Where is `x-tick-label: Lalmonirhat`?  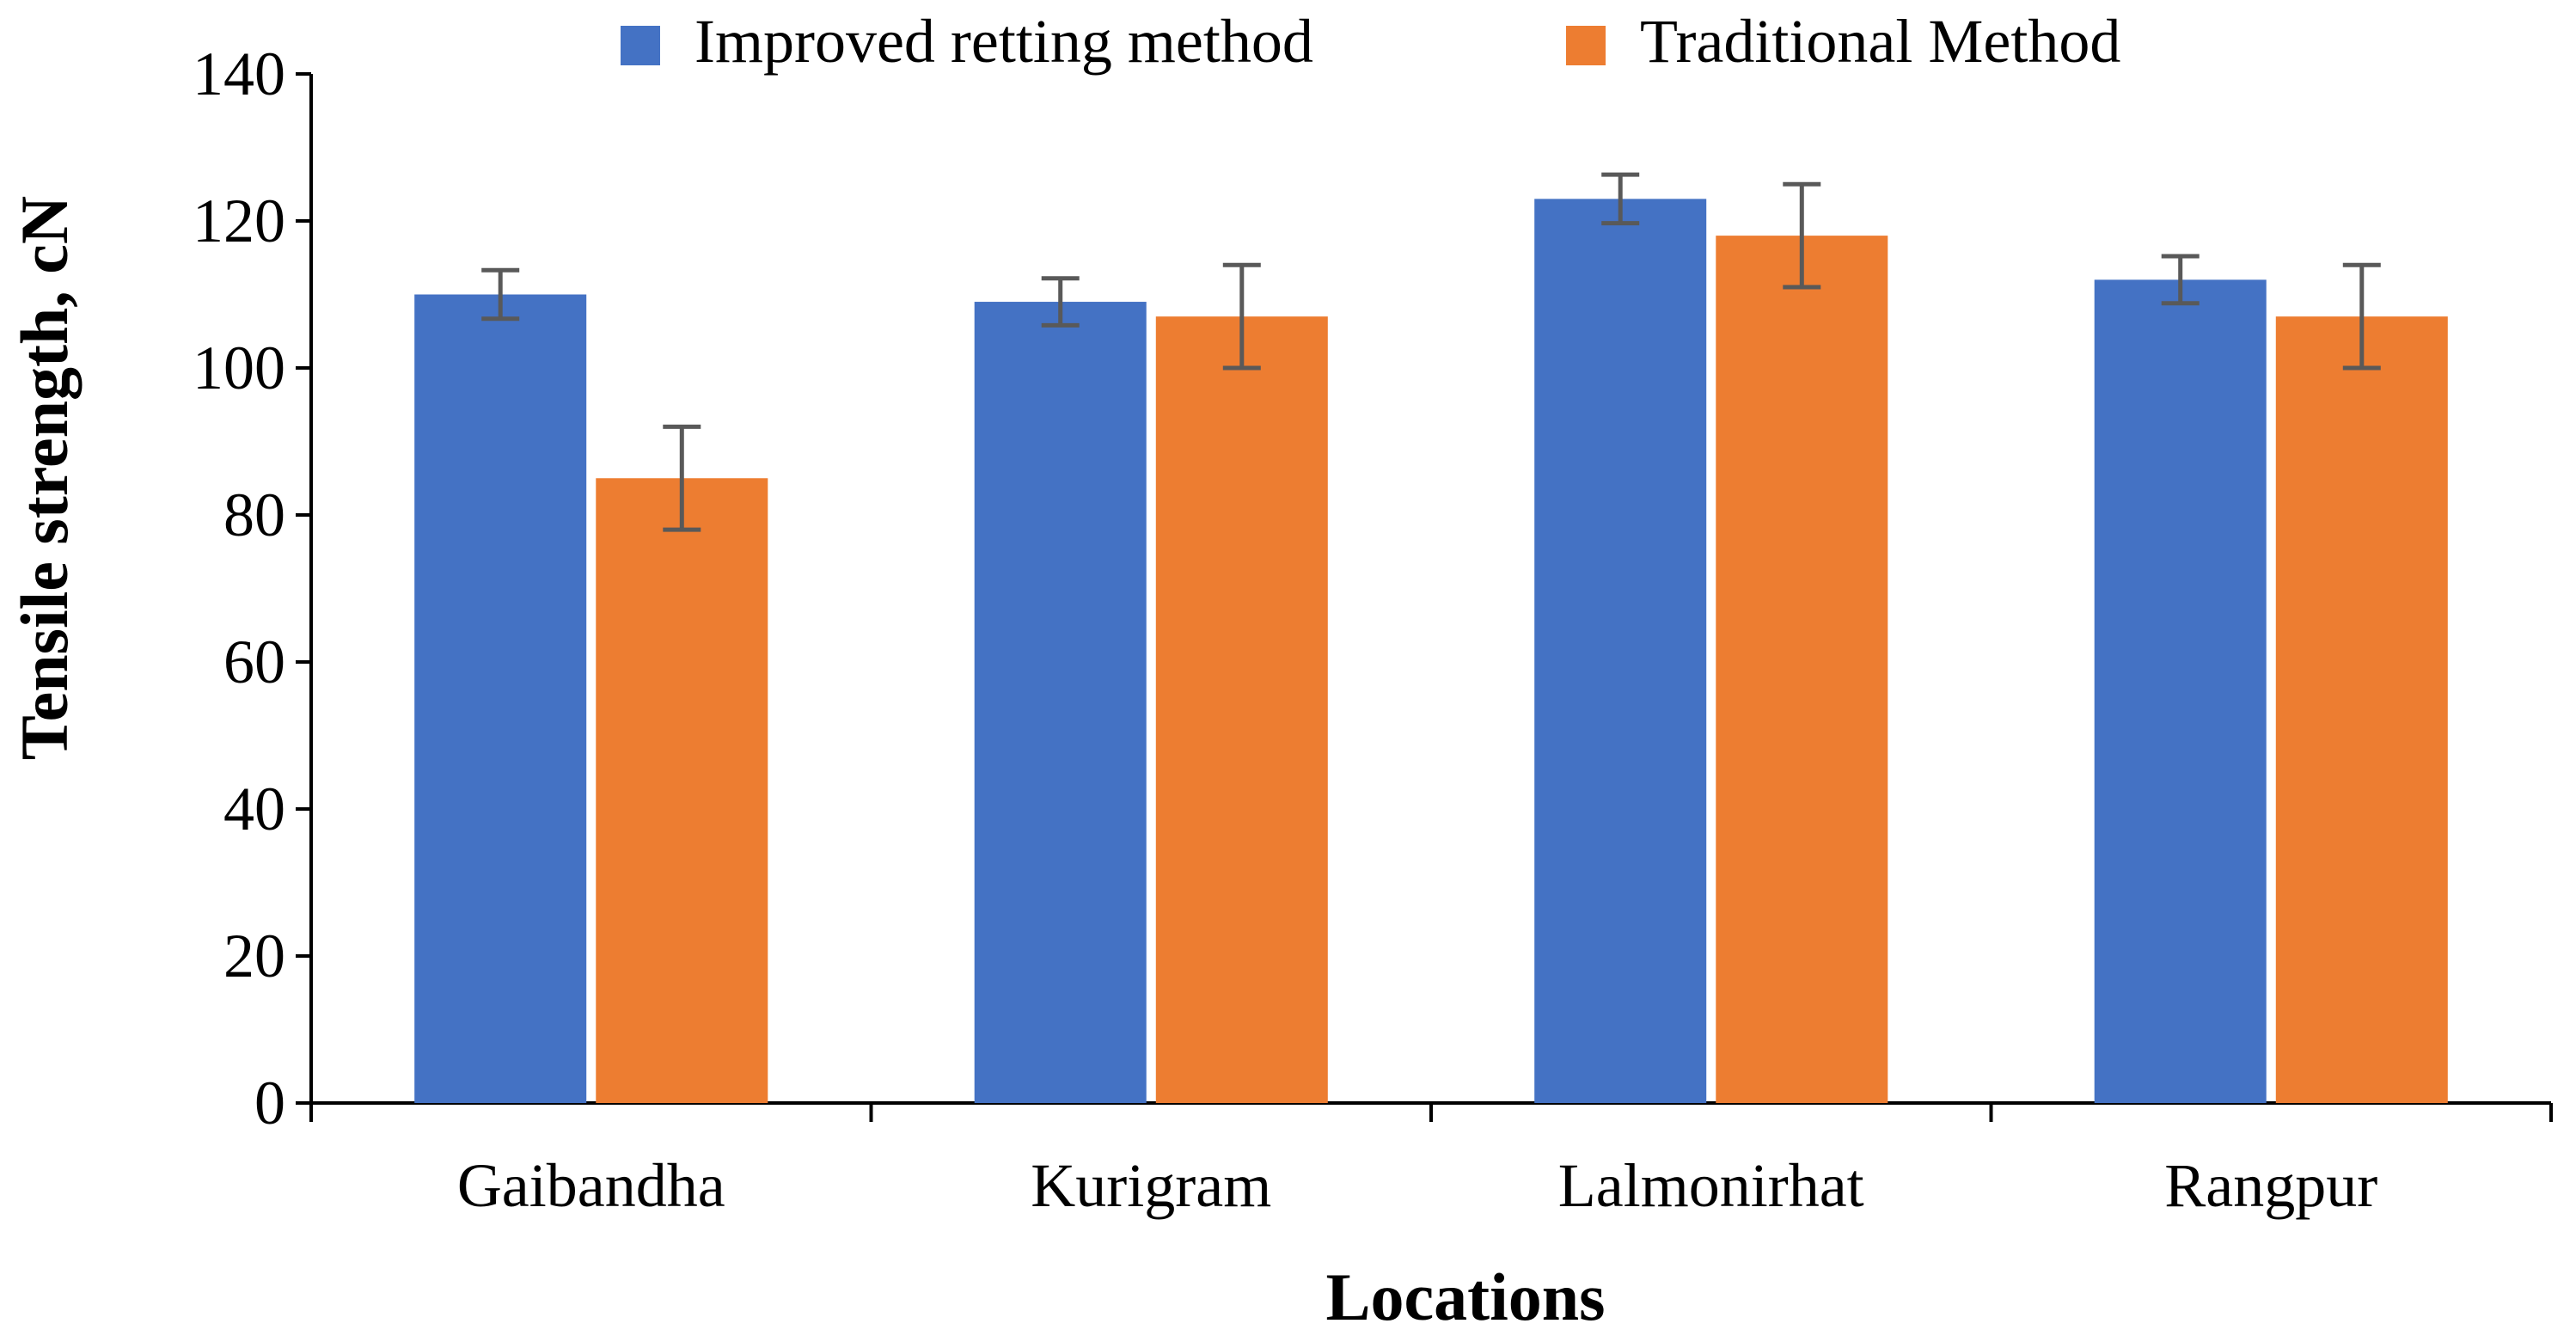
x-tick-label: Lalmonirhat is located at coordinates (1711, 1185).